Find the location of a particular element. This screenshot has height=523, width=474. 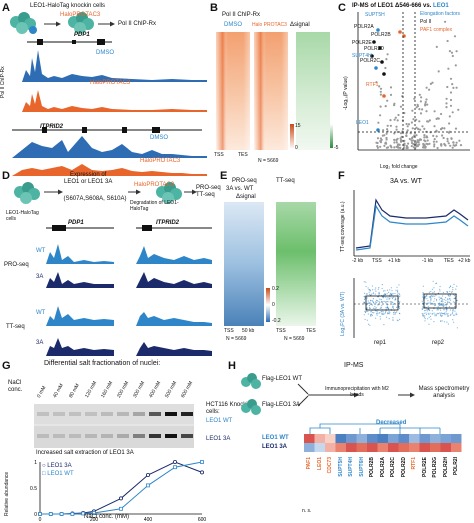

panel-g-line-chart: 0 200 400 600 0 0.5 1 is located at coordinates (118, 491).